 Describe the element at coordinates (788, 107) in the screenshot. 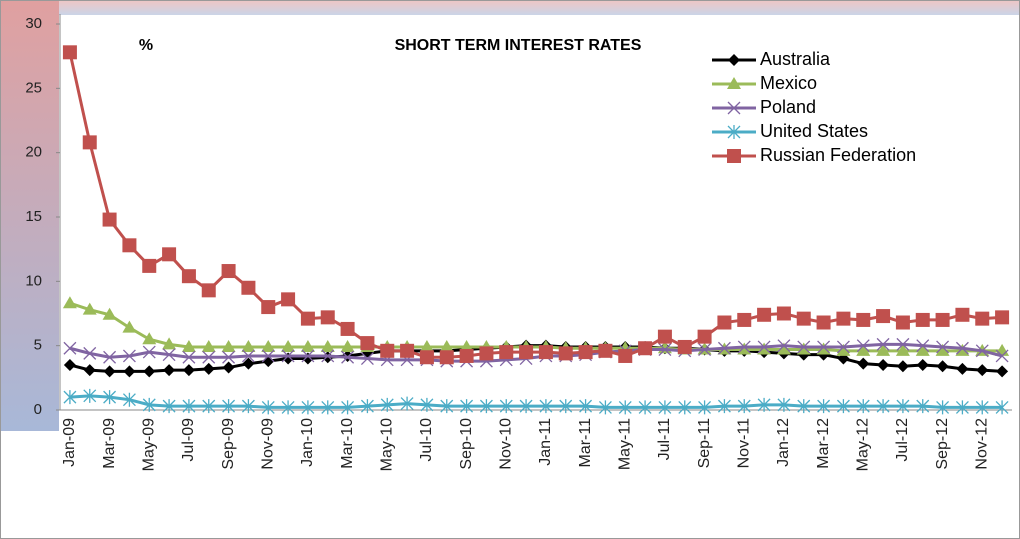

I see `legend-label: Poland` at that location.